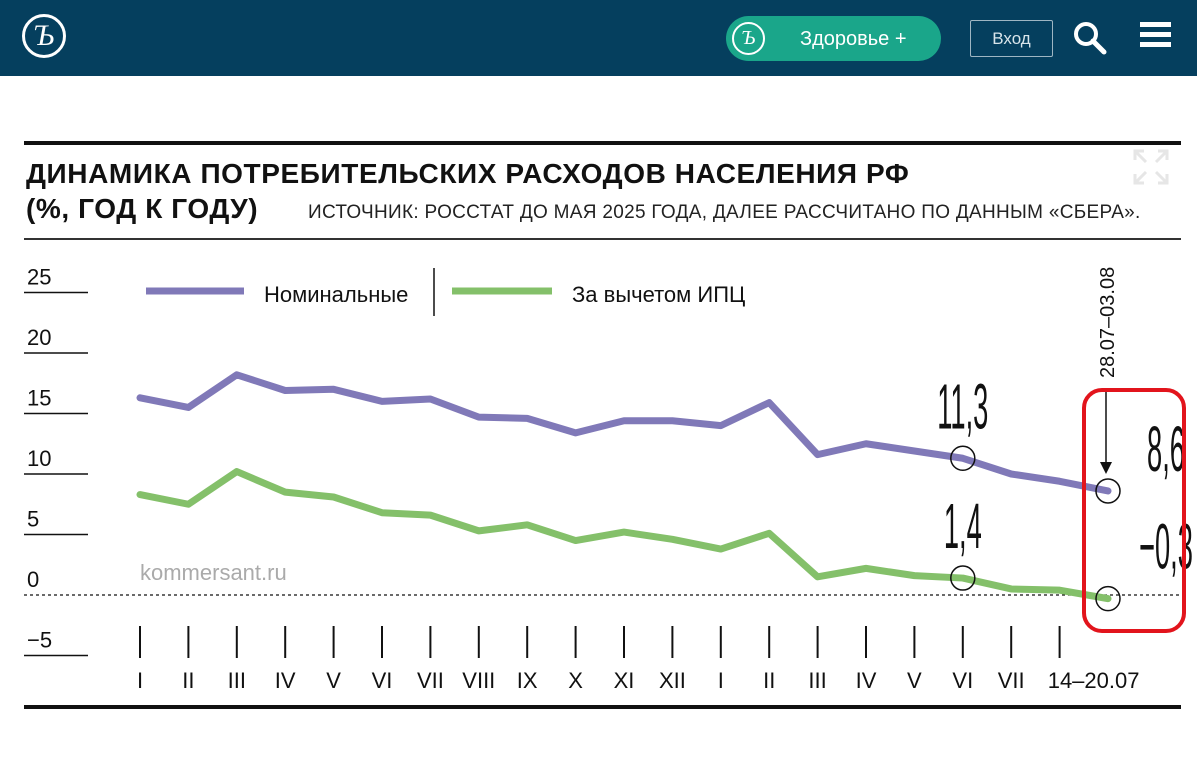  What do you see at coordinates (1108, 322) in the screenshot?
I see `period-label: 28.07–03.08` at bounding box center [1108, 322].